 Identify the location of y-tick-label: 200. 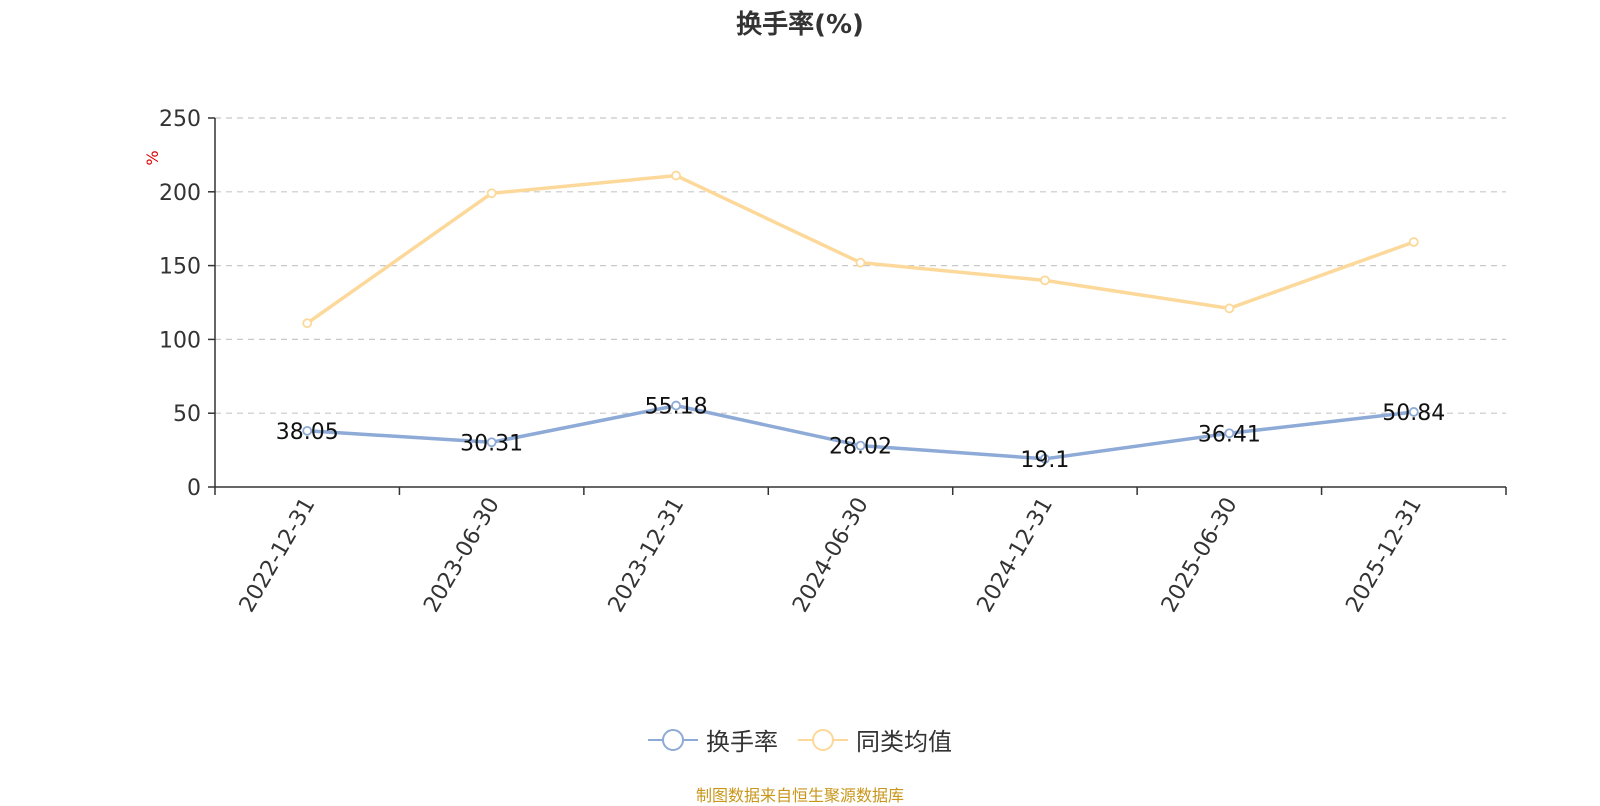
(180, 193).